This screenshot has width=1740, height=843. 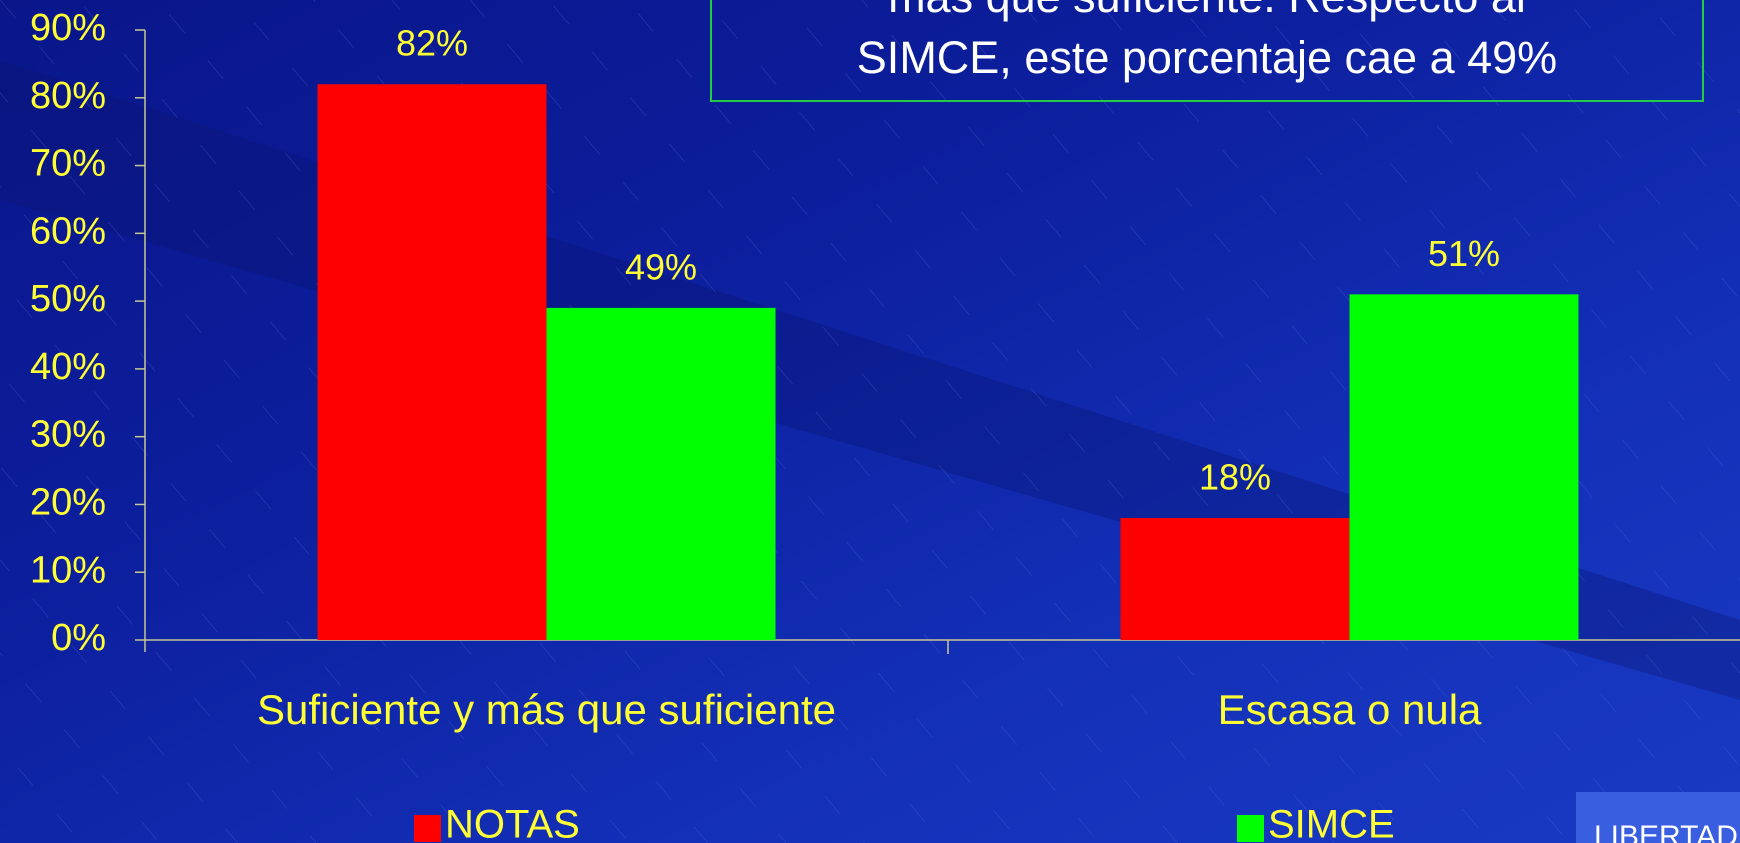 What do you see at coordinates (1464, 253) in the screenshot?
I see `data-label: 51%` at bounding box center [1464, 253].